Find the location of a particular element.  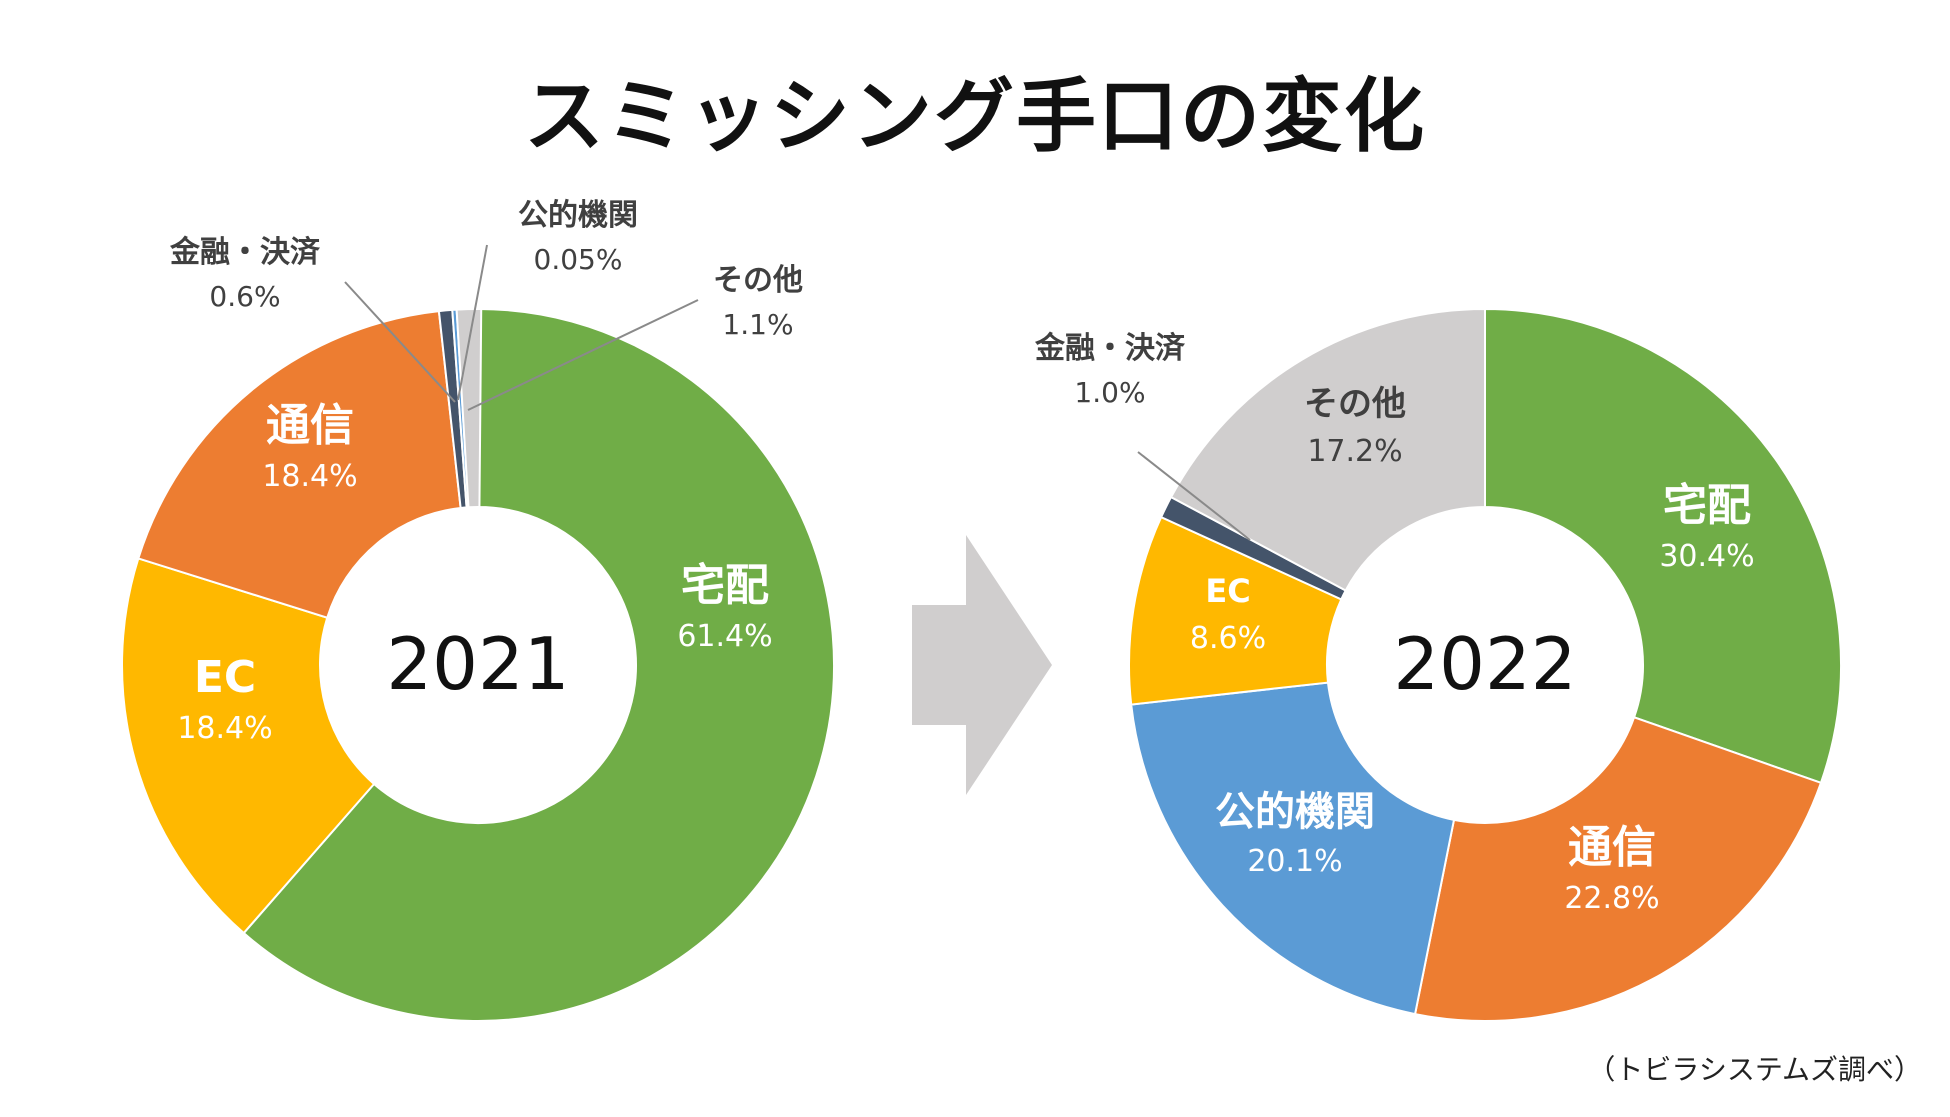

source-note: （トビラシステムズ調べ） is located at coordinates (1754, 1069).